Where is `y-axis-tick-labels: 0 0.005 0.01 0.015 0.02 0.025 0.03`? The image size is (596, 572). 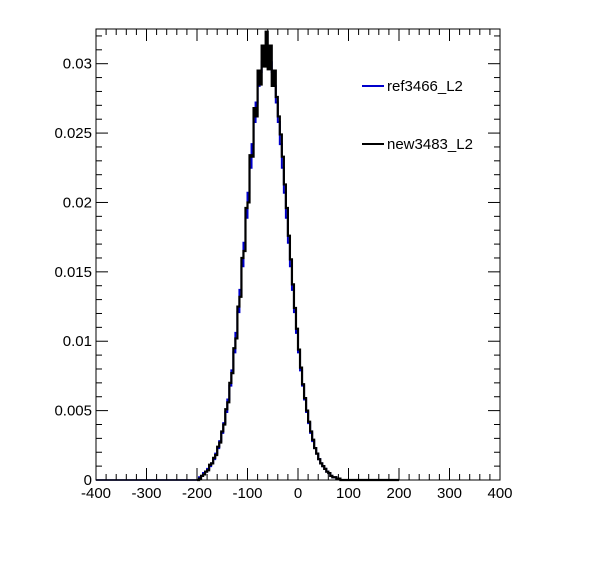
y-axis-tick-labels: 0 0.005 0.01 0.015 0.02 0.025 0.03 is located at coordinates (73, 272).